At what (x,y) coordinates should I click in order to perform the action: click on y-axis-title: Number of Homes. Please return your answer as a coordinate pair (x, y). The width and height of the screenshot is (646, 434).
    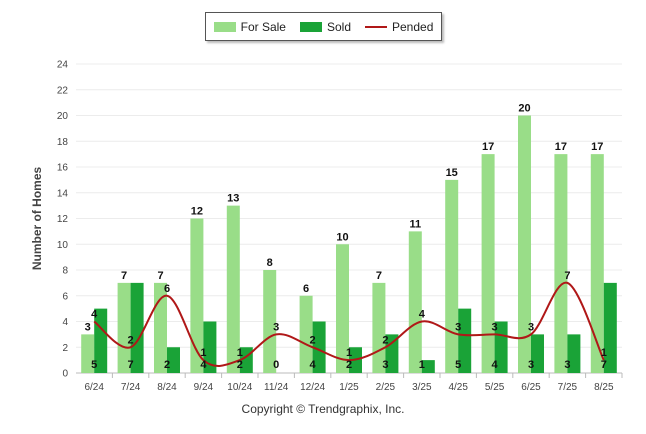
    Looking at the image, I should click on (37, 219).